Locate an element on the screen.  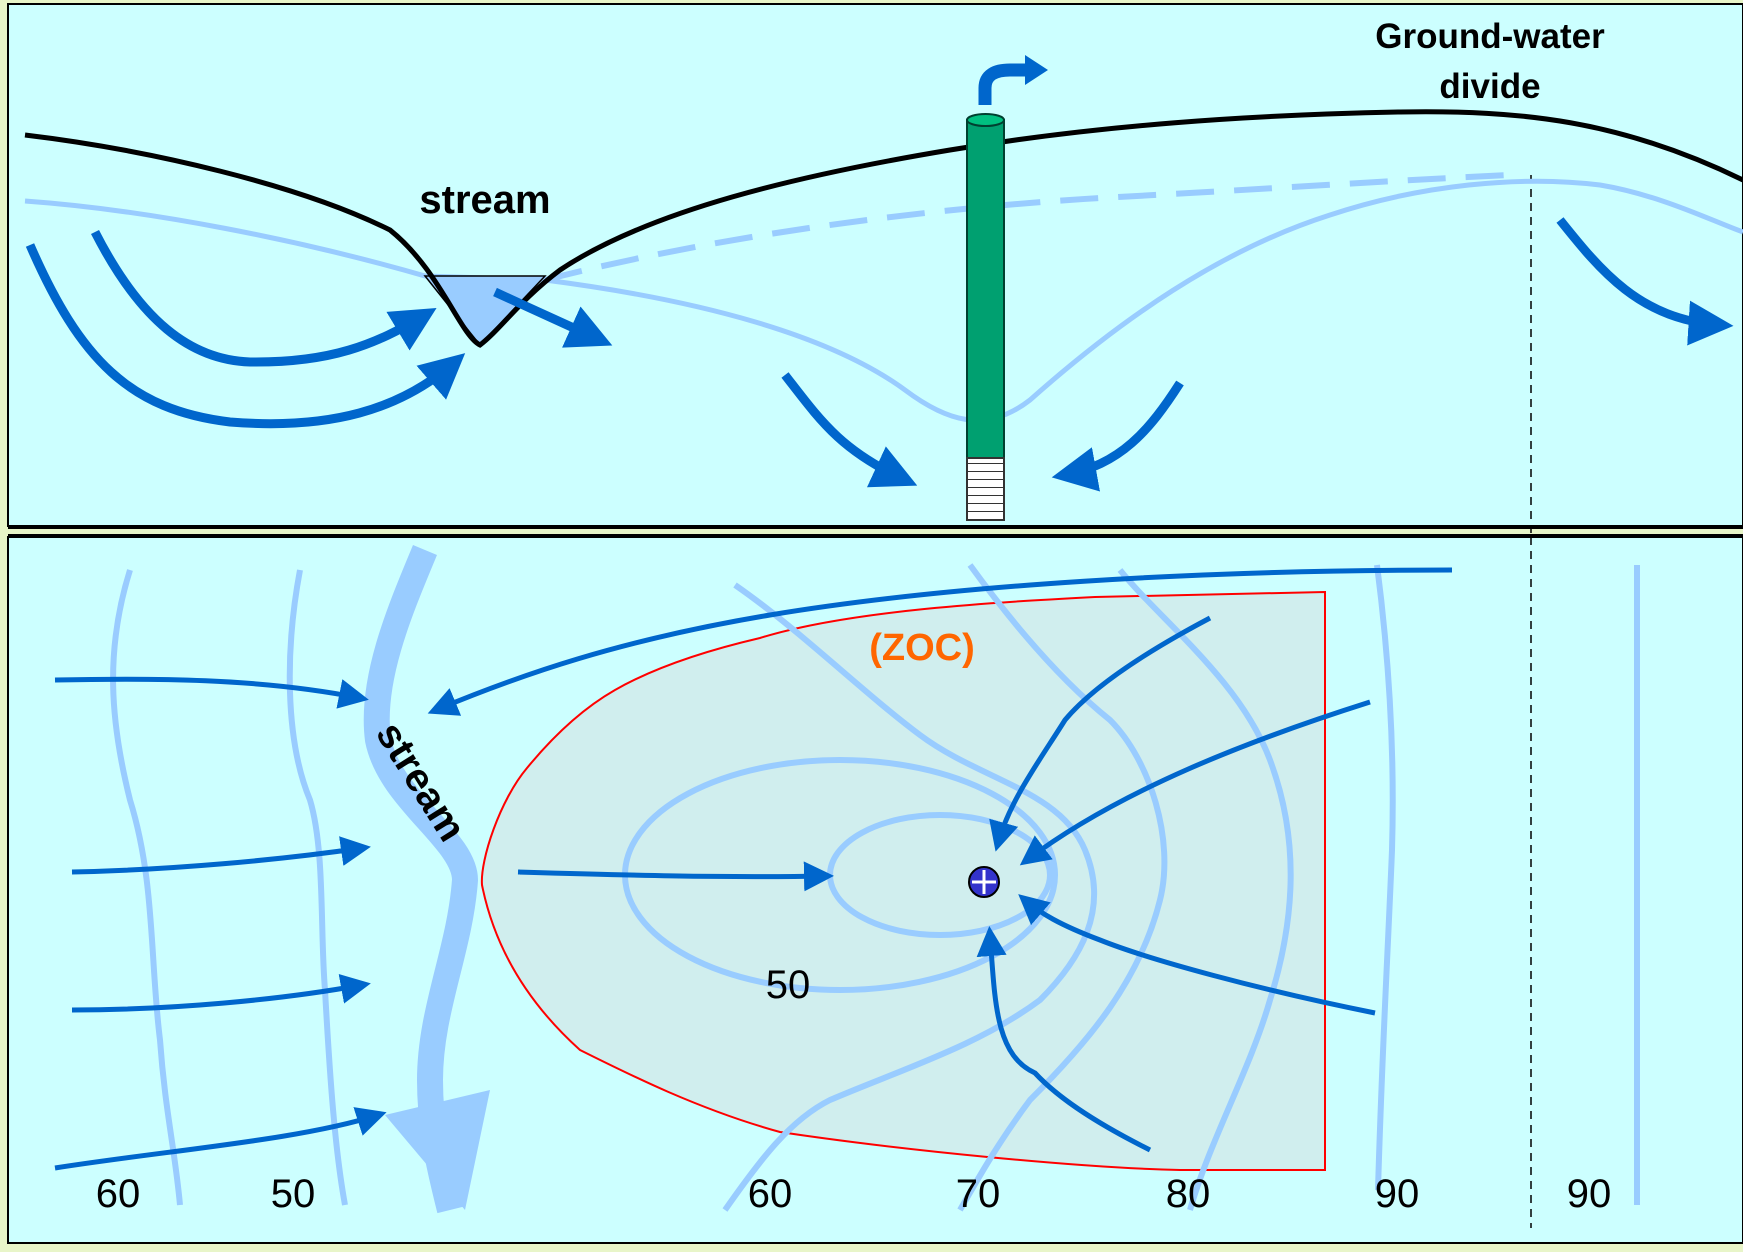
flow-arrow-to-well-left is located at coordinates (849, 430).